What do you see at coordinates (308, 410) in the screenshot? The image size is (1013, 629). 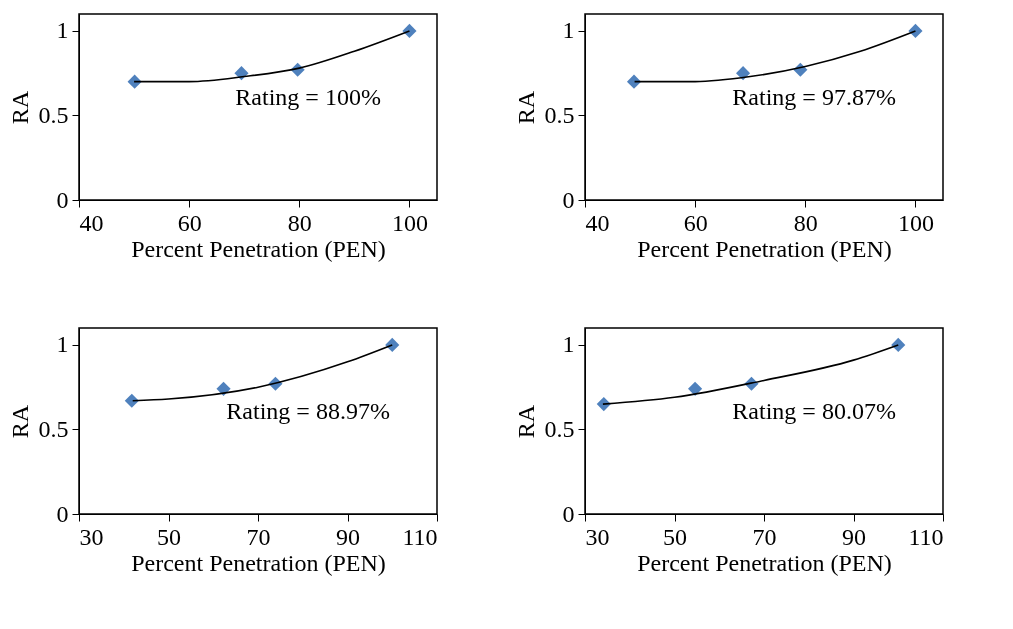 I see `annotation: Rating = 88.97%` at bounding box center [308, 410].